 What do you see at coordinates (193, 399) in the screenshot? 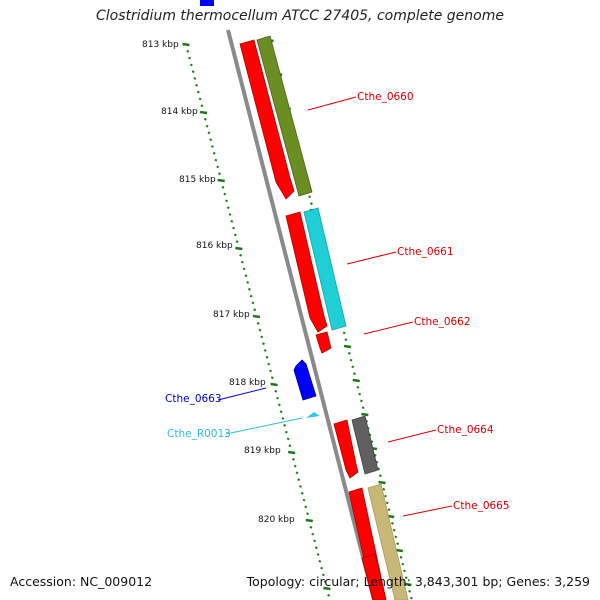
I see `cthe-0663-label: Cthe_0663` at bounding box center [193, 399].